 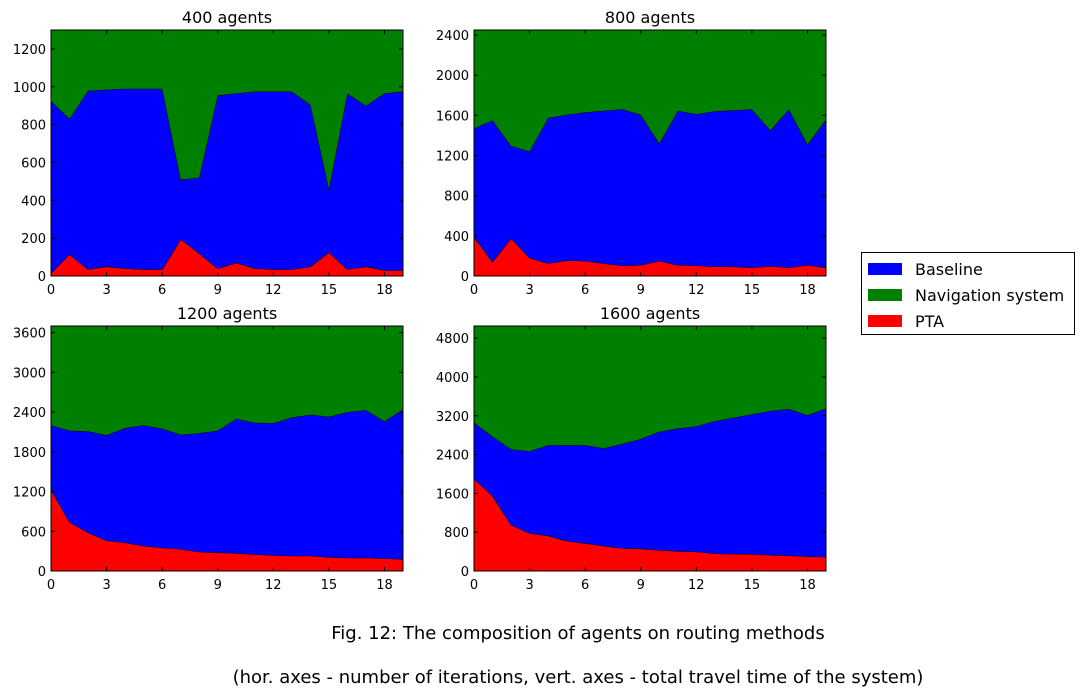 What do you see at coordinates (29, 453) in the screenshot?
I see `y-tick-label: 1800` at bounding box center [29, 453].